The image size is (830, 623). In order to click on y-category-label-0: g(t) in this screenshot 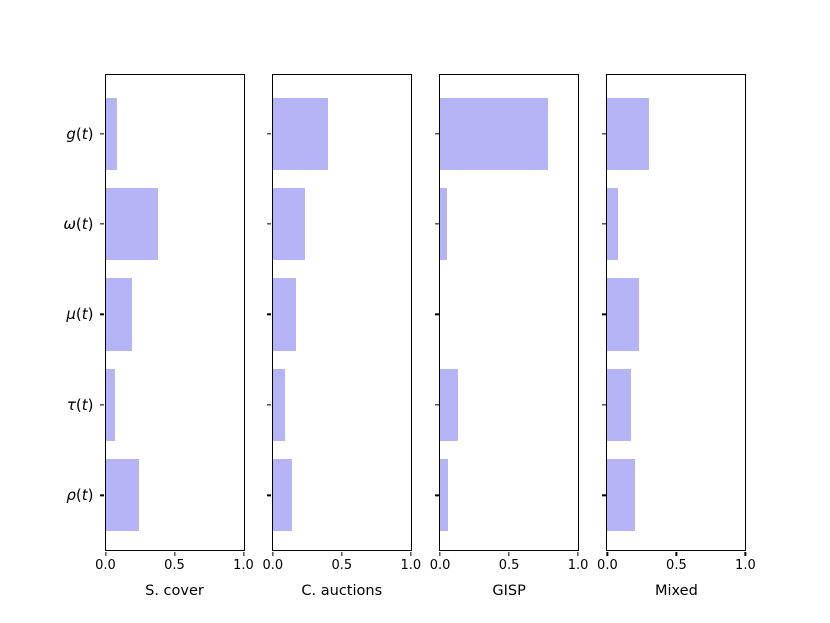, I will do `click(80, 133)`.